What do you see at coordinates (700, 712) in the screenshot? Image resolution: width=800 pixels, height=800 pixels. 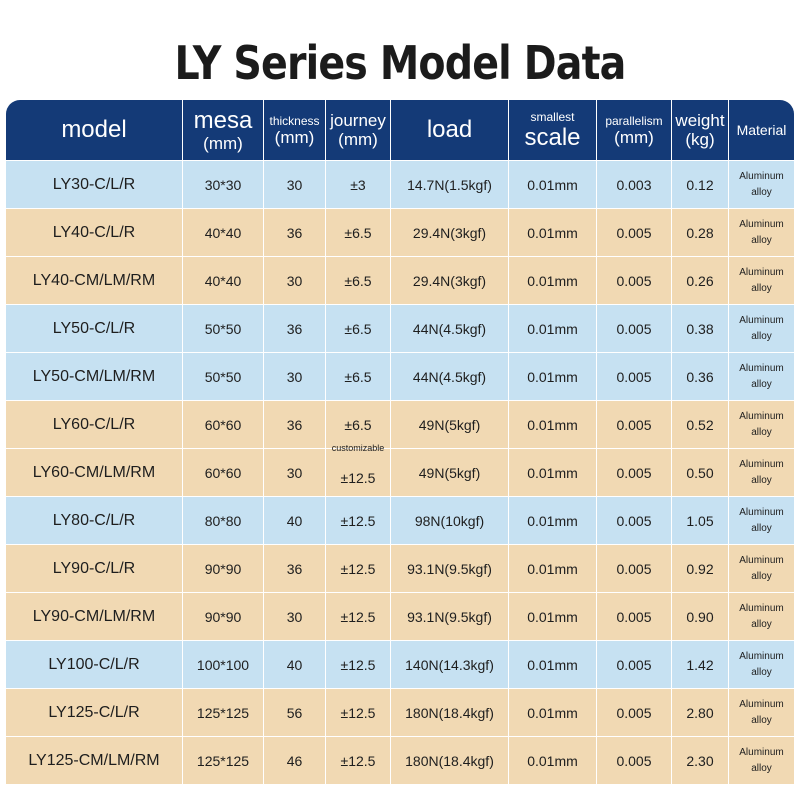 I see `cell-weight-value: 2.80` at bounding box center [700, 712].